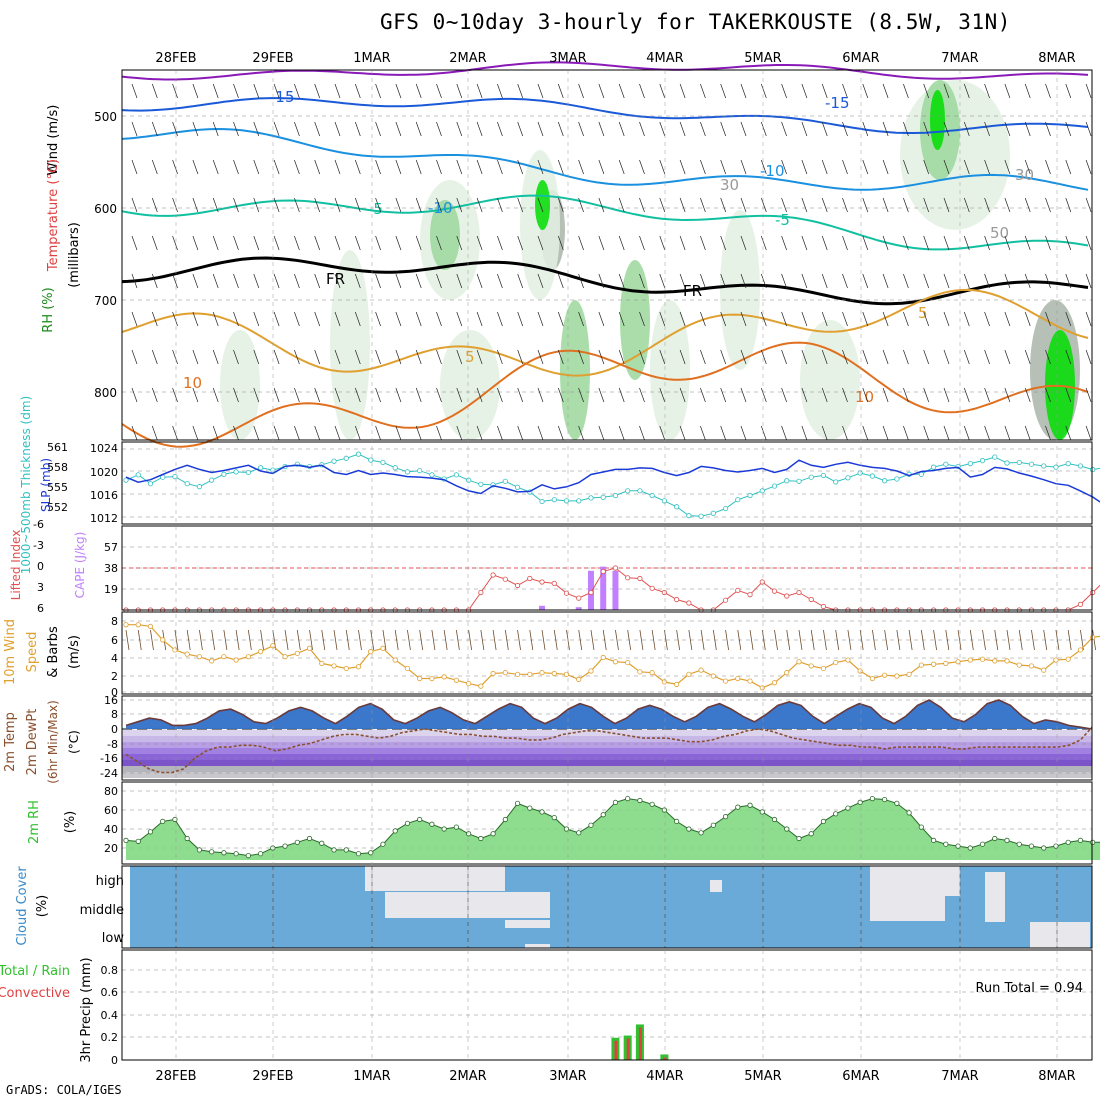 This screenshot has width=1100, height=1100. What do you see at coordinates (175, 1076) in the screenshot?
I see `date-label-bottom: 28FEB` at bounding box center [175, 1076].